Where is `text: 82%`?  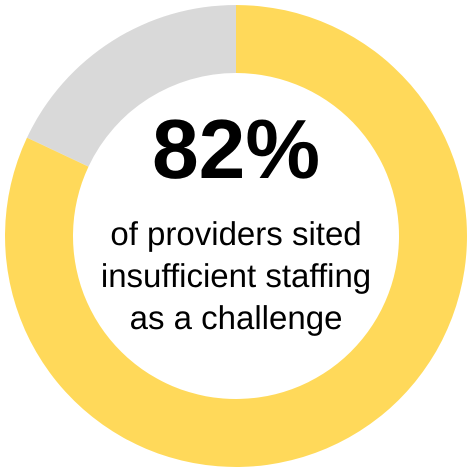 text: 82% is located at coordinates (236, 149).